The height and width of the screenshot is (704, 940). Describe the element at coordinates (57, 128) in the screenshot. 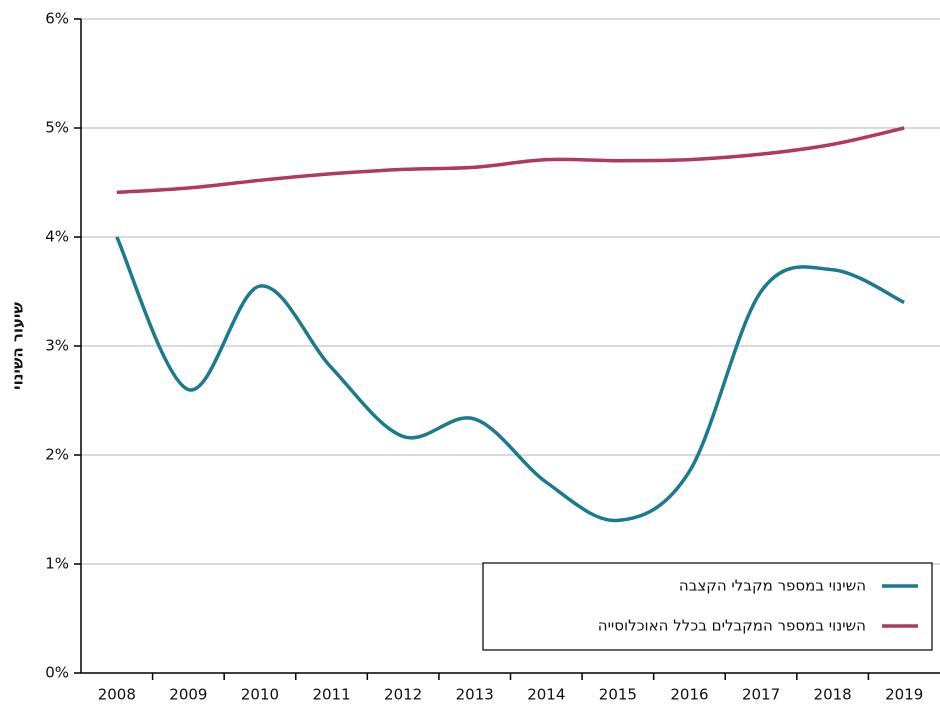

I see `y-tick-label: 5%` at that location.